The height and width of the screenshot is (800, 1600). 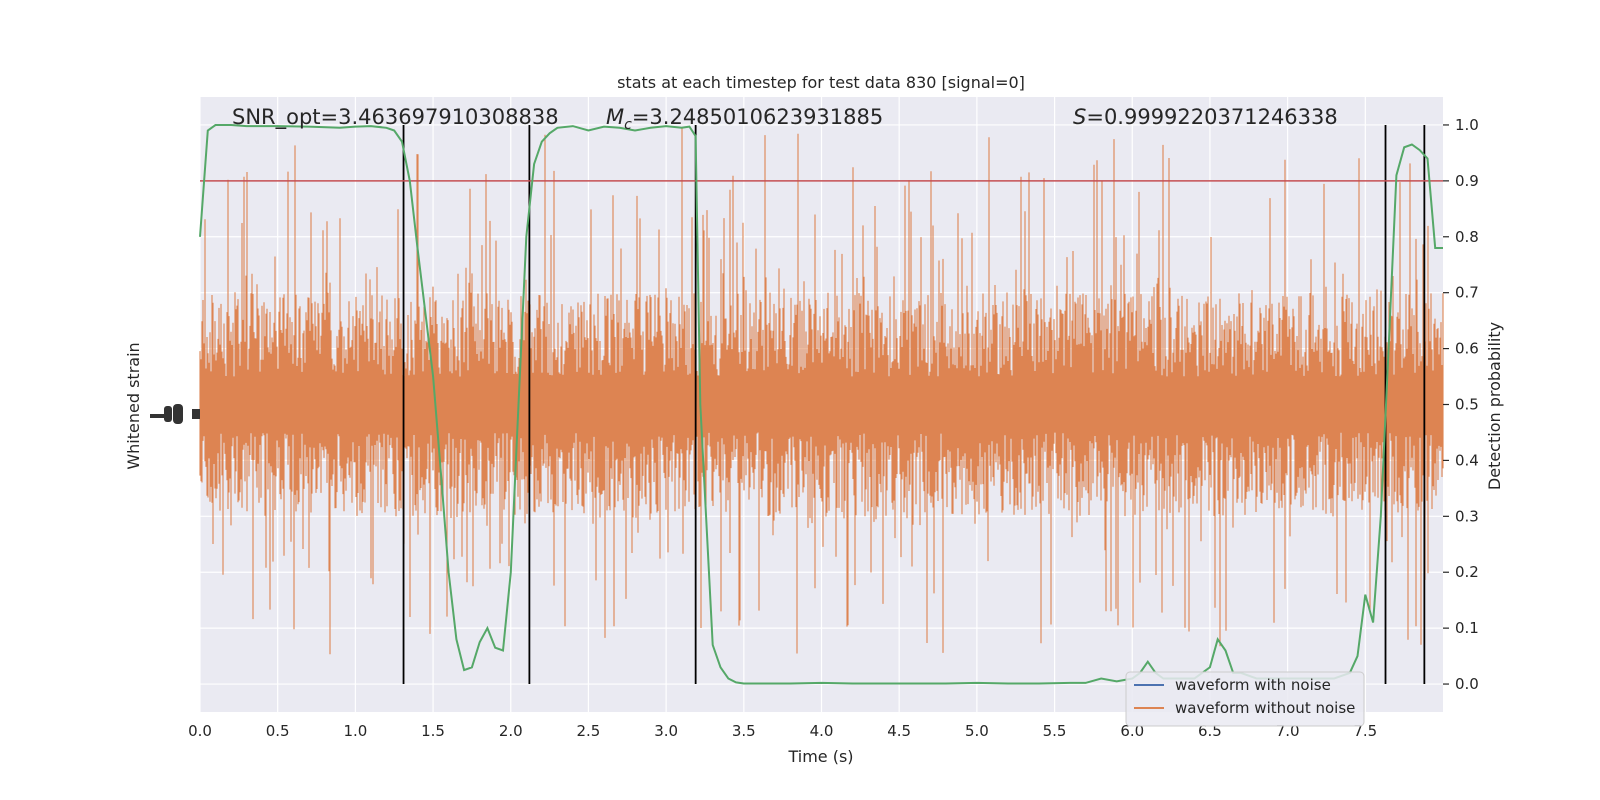 What do you see at coordinates (133, 405) in the screenshot?
I see `y-axis-label-left: Whitened strain` at bounding box center [133, 405].